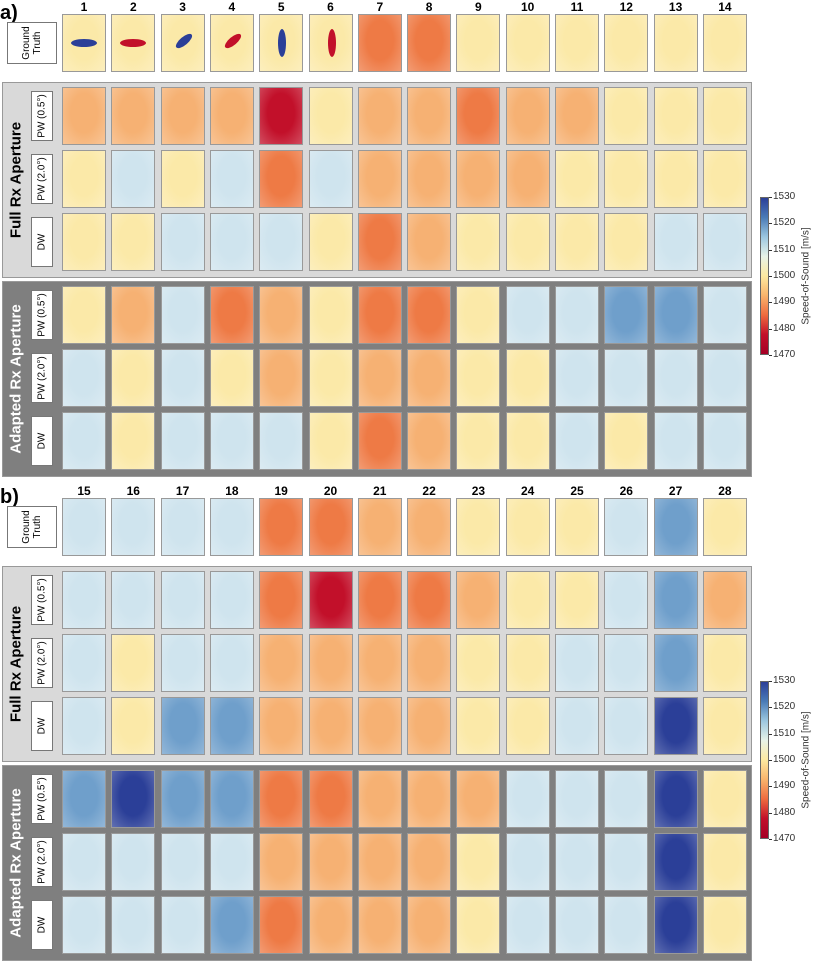 This screenshot has height=968, width=814. Describe the element at coordinates (806, 760) in the screenshot. I see `colorbar-label: Speed-of-Sound [m/s]` at that location.